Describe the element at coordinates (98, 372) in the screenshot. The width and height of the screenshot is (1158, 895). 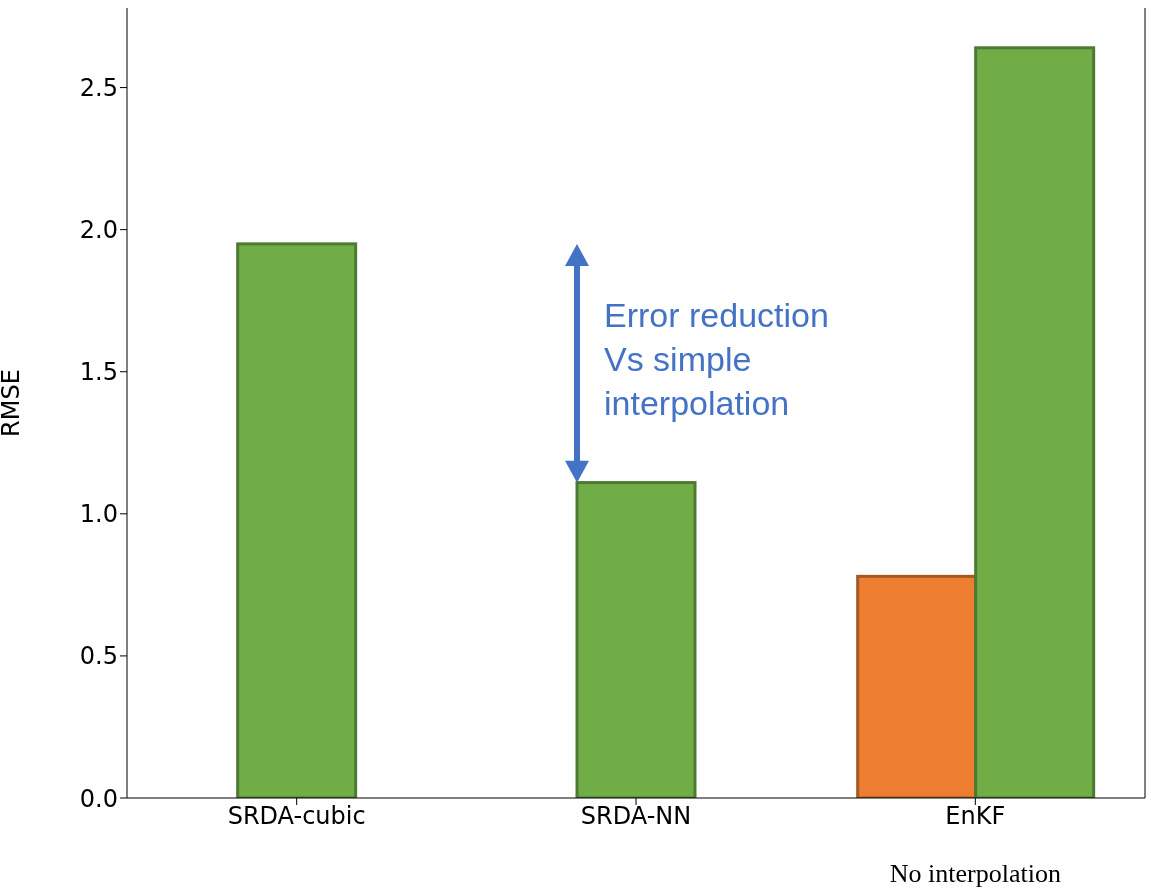
I see `y-tick-label: 1.5` at that location.